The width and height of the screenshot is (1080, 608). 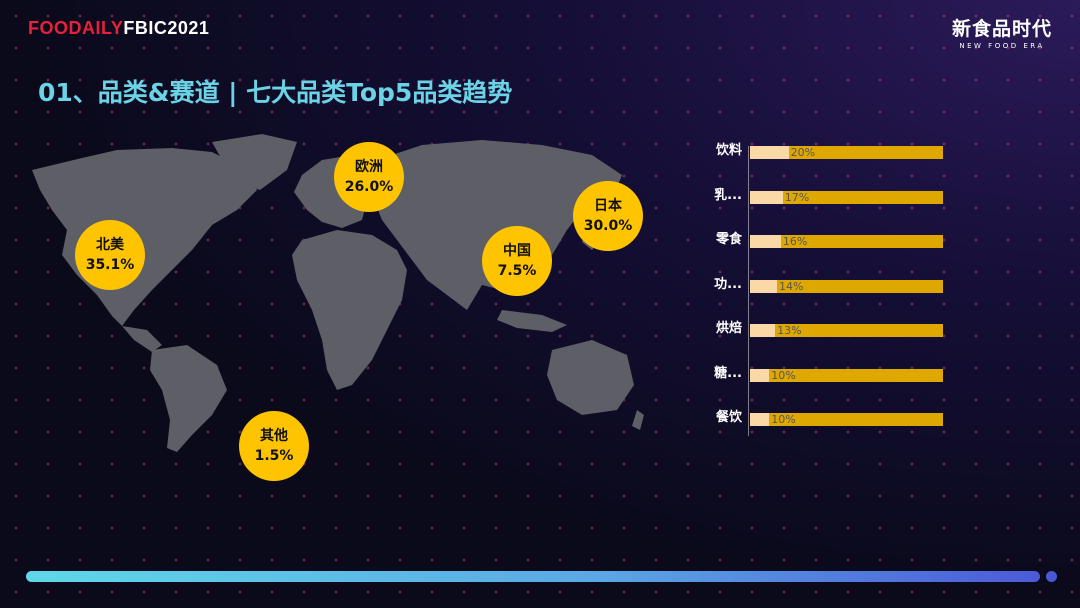 I want to click on page-title: 01、品类&赛道 | 七大品类Top5品类趋势, so click(x=275, y=92).